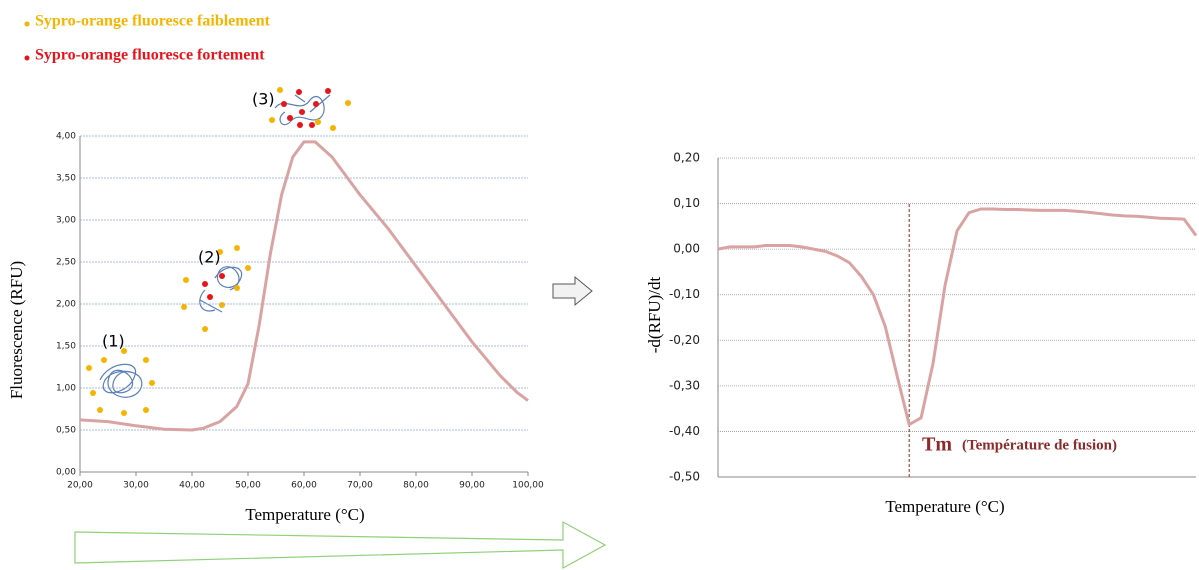  Describe the element at coordinates (937, 445) in the screenshot. I see `annotation: Tm` at that location.